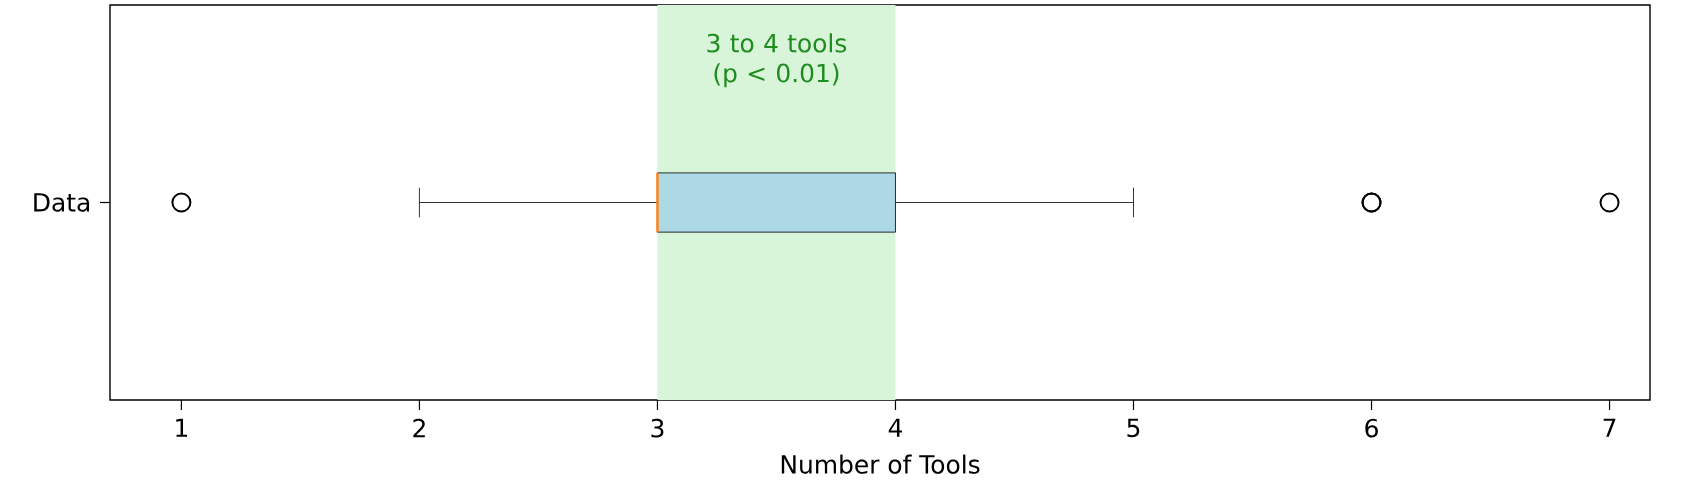  Describe the element at coordinates (657, 428) in the screenshot. I see `x-tick-label: 3` at that location.